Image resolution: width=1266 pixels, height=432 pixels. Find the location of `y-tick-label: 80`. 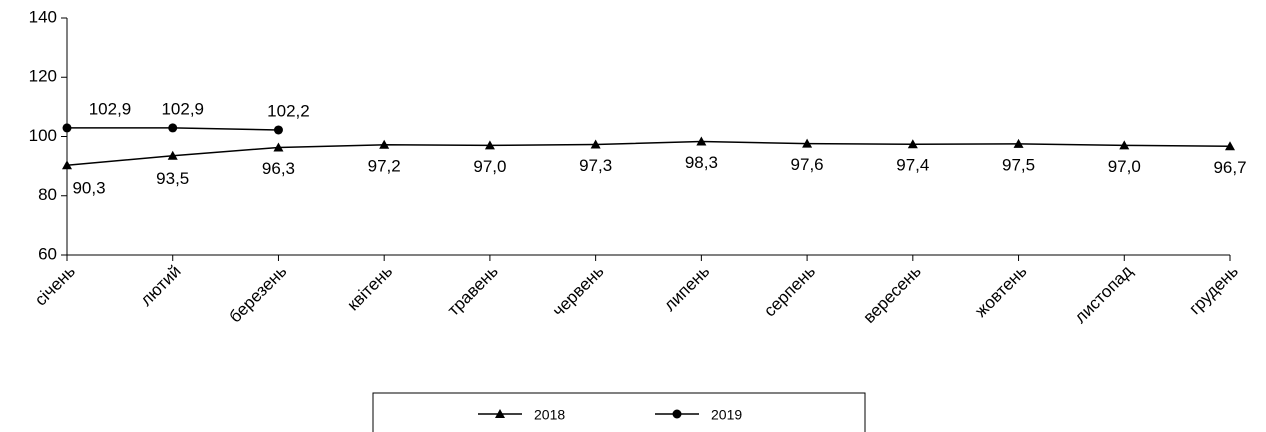

y-tick-label: 80 is located at coordinates (47, 194).